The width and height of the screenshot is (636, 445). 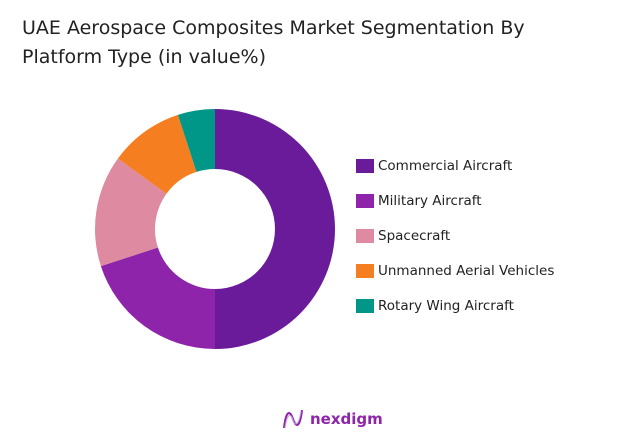 I want to click on legend-item: Rotary Wing Aircraft, so click(x=455, y=305).